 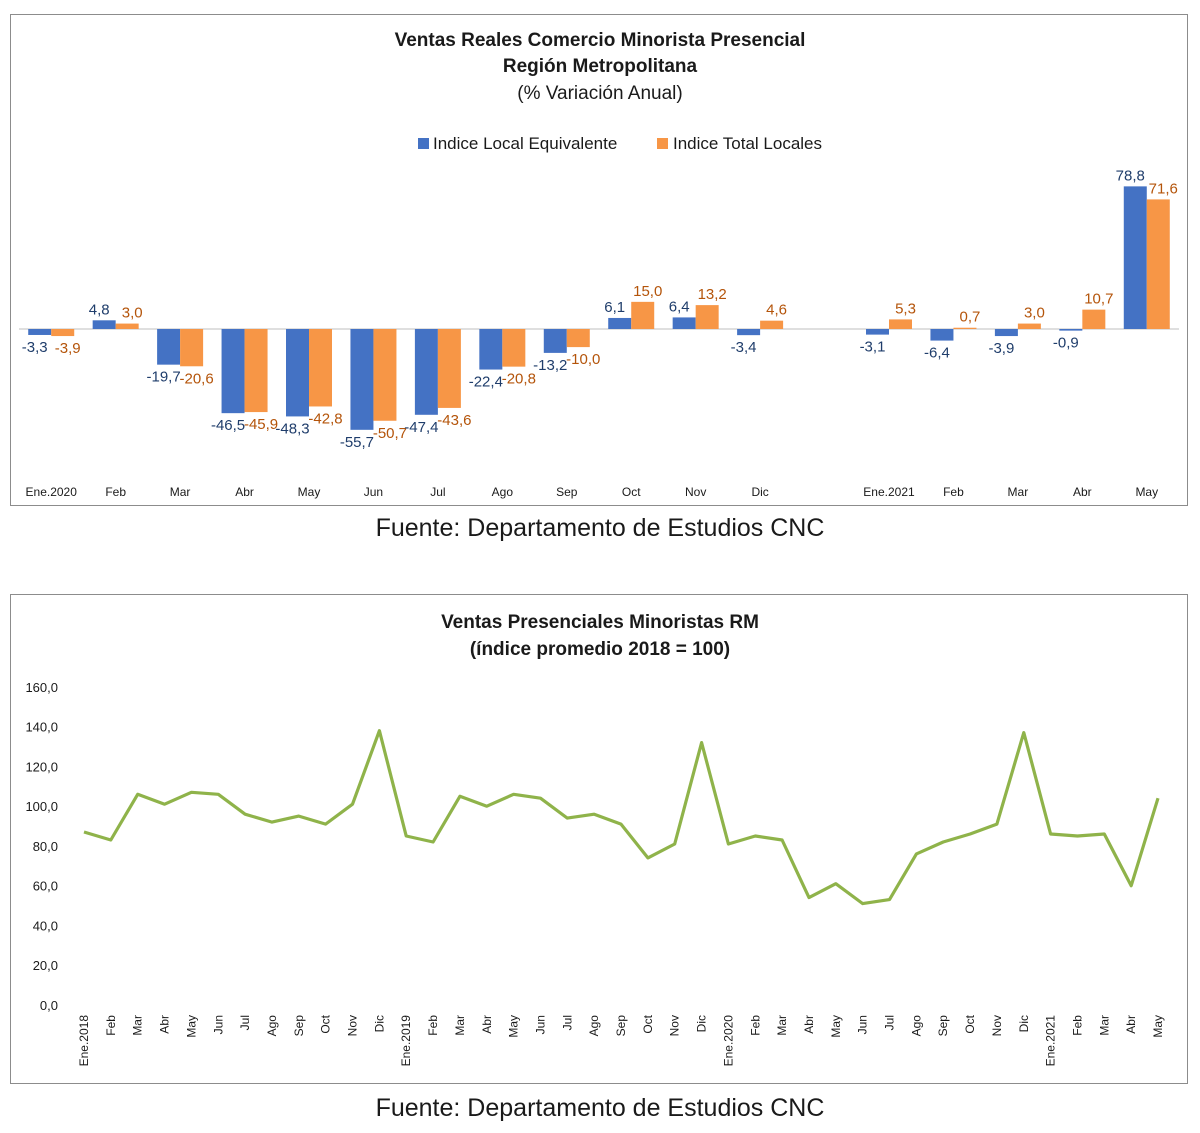 What do you see at coordinates (99, 309) in the screenshot?
I see `data-label: 4,8` at bounding box center [99, 309].